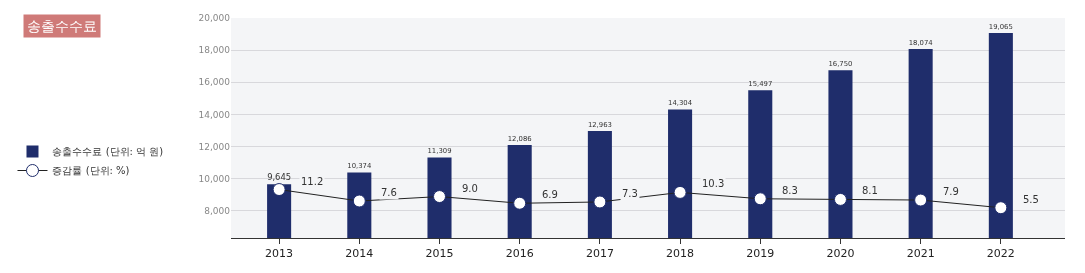 The height and width of the screenshot is (273, 1085). What do you see at coordinates (217, 210) in the screenshot?
I see `y-tick-label: 8,000` at bounding box center [217, 210].